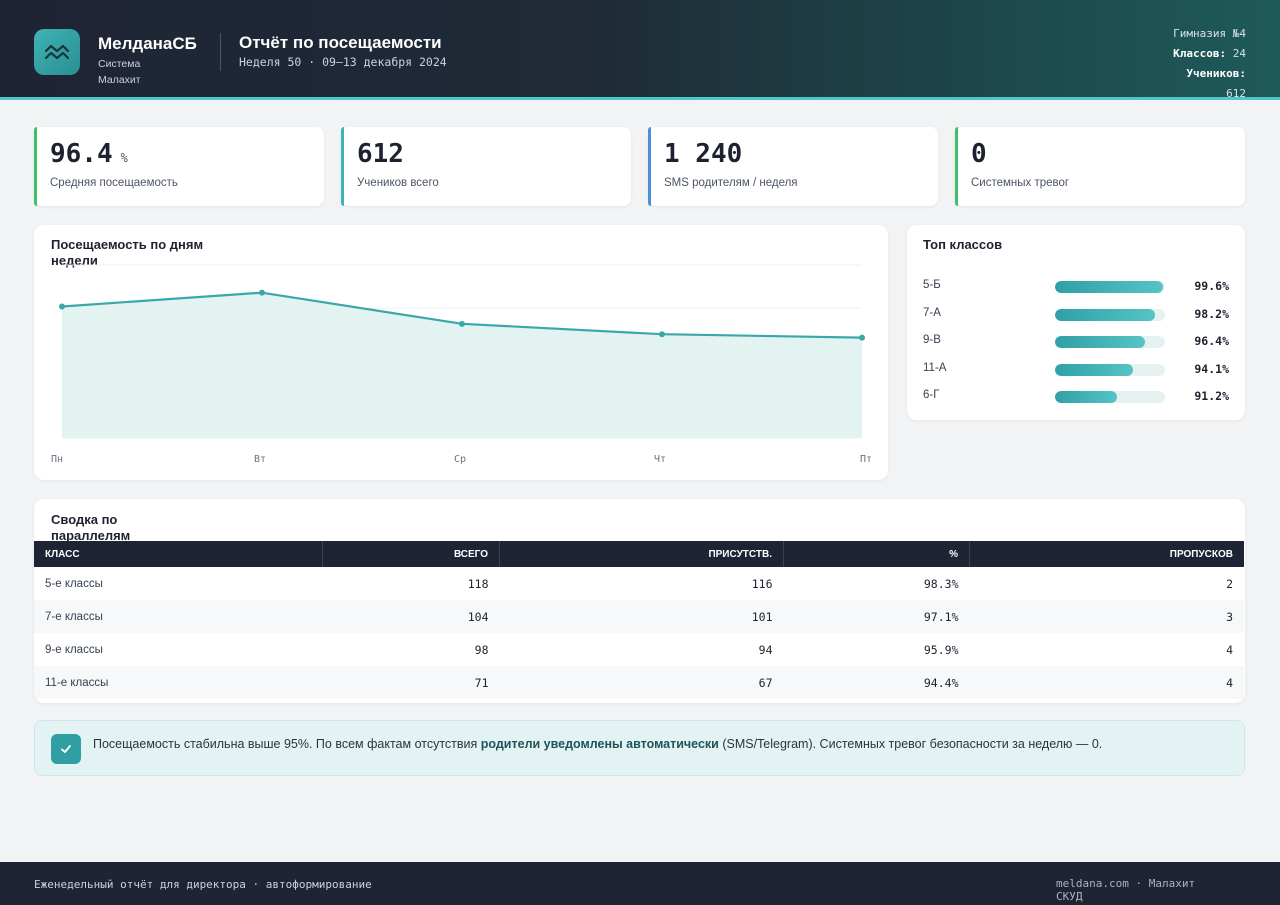 Image resolution: width=1280 pixels, height=905 pixels. Describe the element at coordinates (74, 583) in the screenshot. I see `cell-class: 5-е классы` at that location.